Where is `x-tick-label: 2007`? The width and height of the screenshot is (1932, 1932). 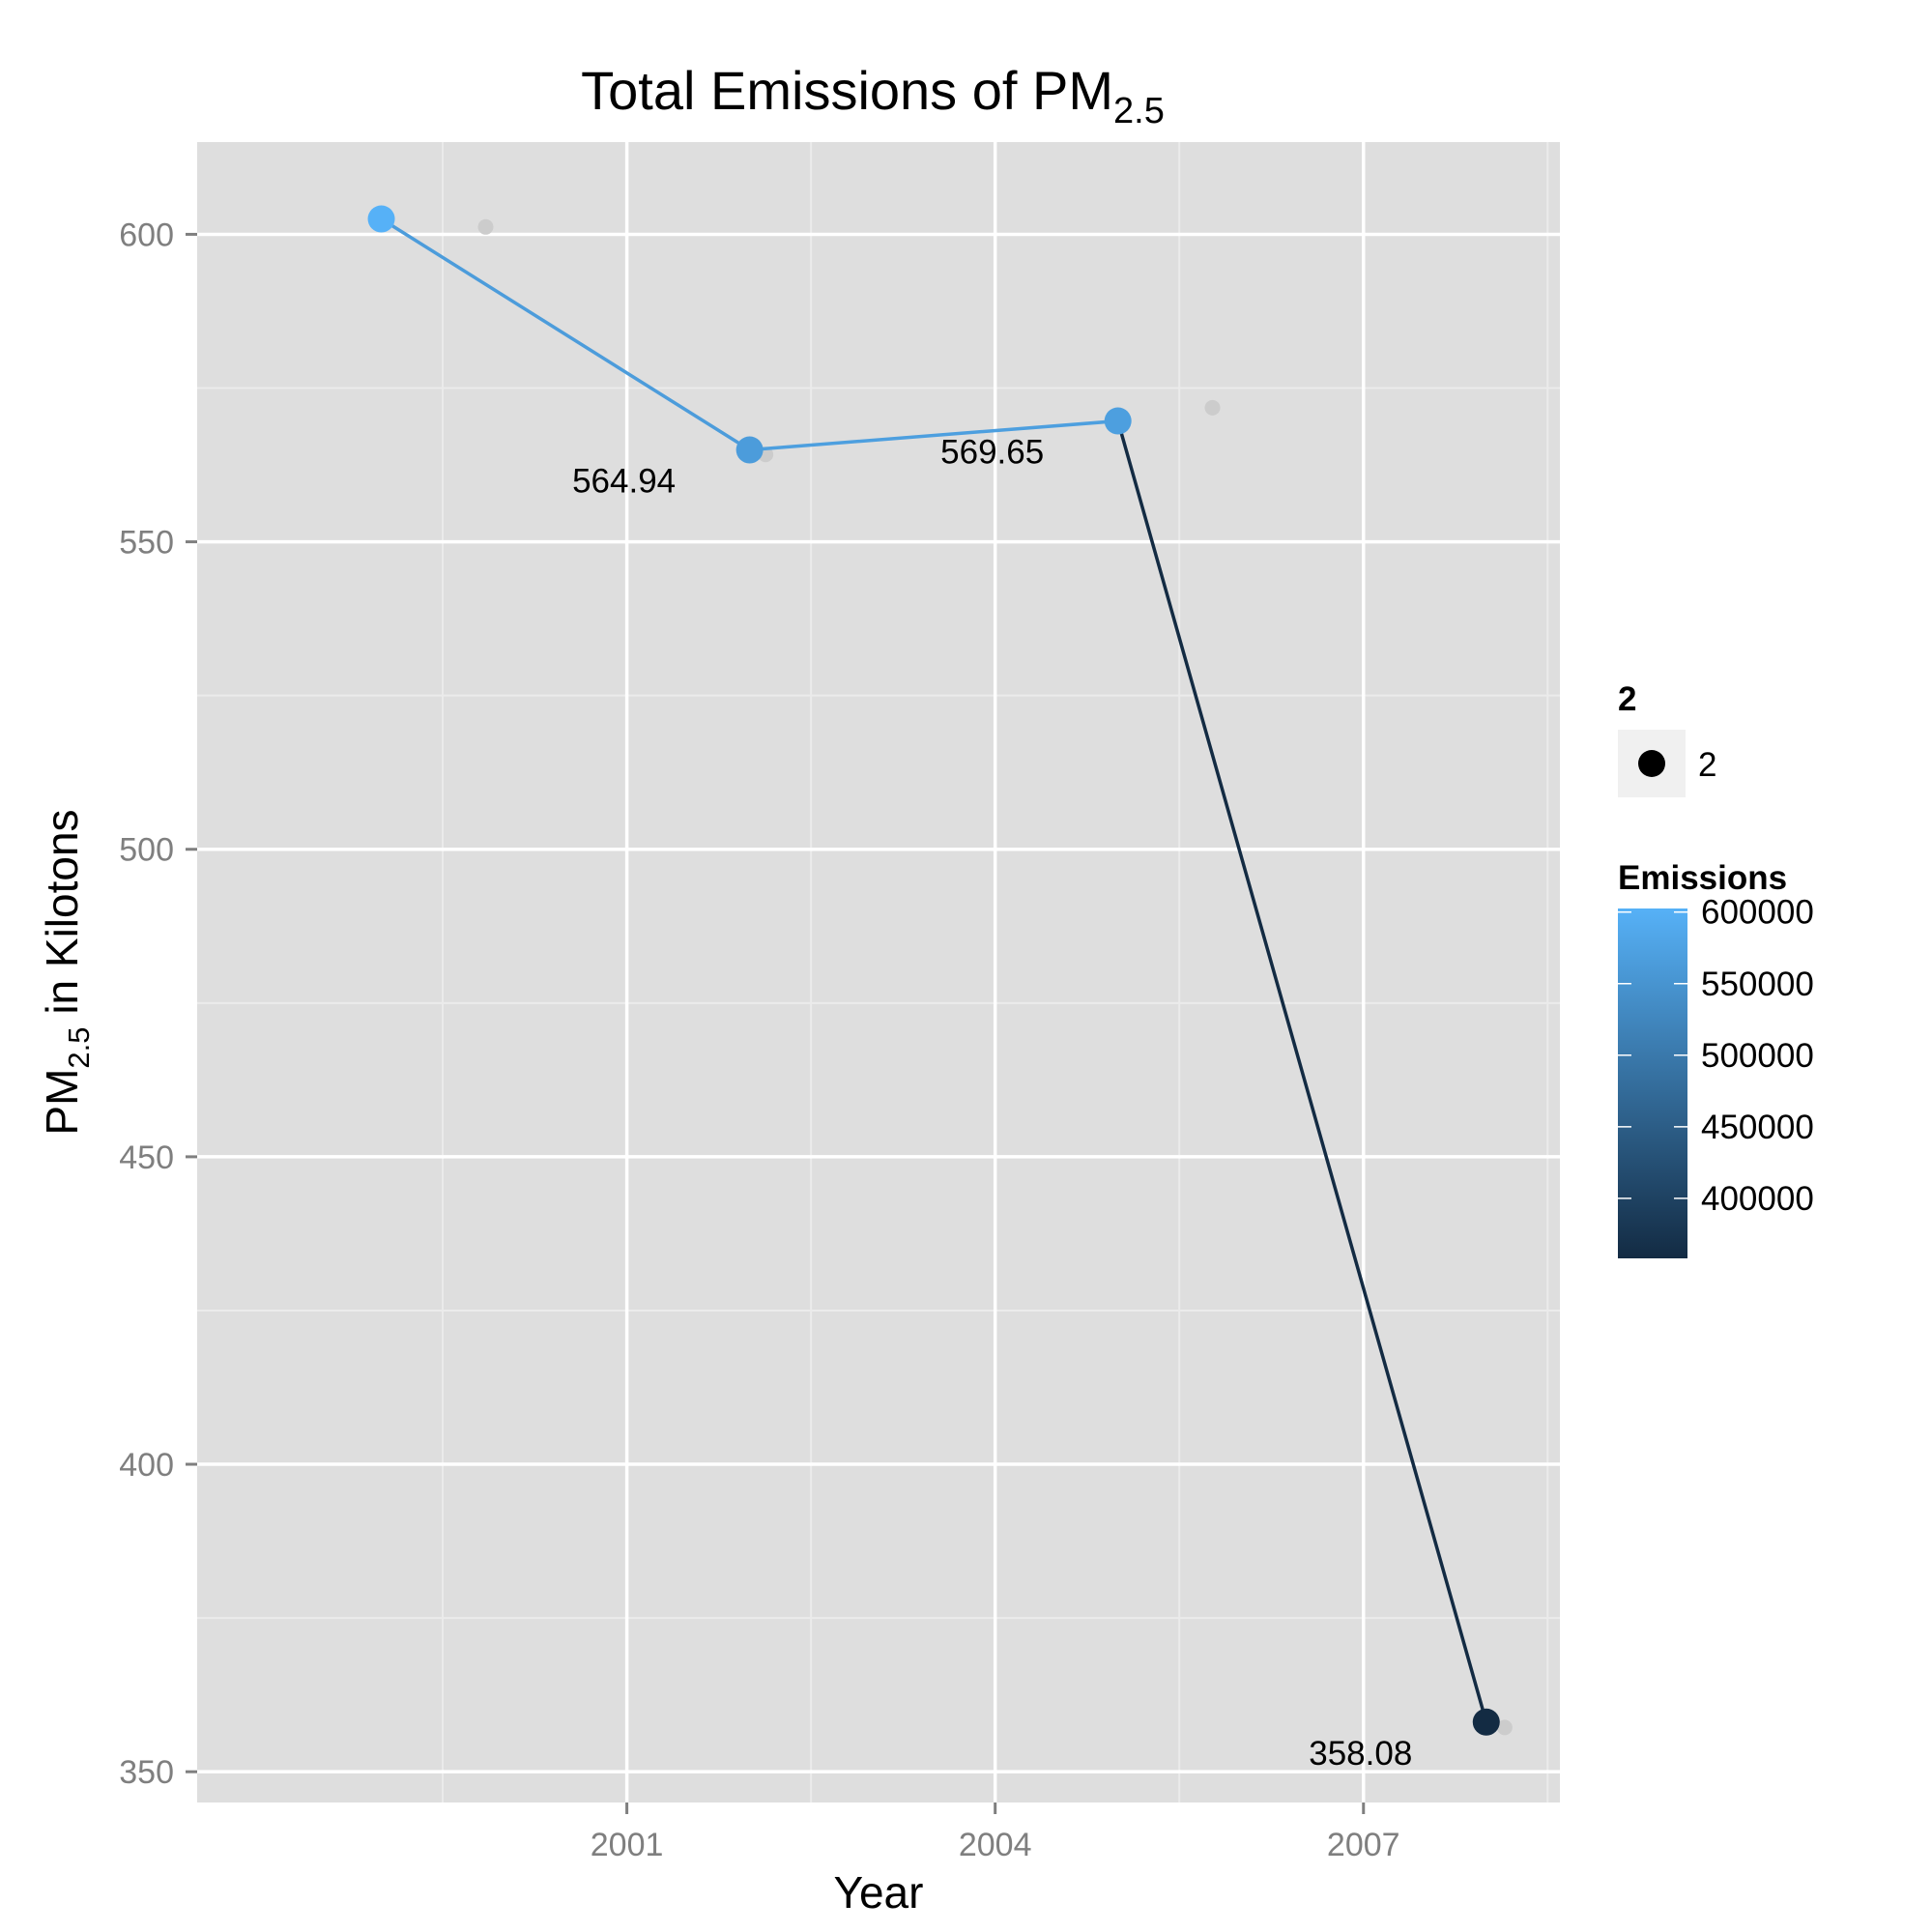 x-tick-label: 2007 is located at coordinates (1363, 1845).